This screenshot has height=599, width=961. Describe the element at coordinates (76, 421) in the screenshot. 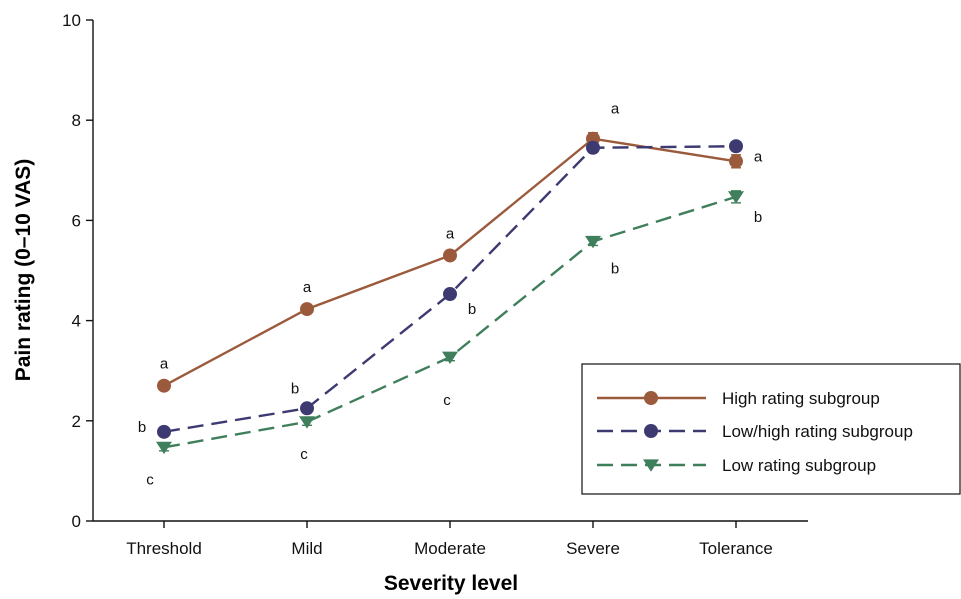

I see `y-tick-label: 2` at that location.